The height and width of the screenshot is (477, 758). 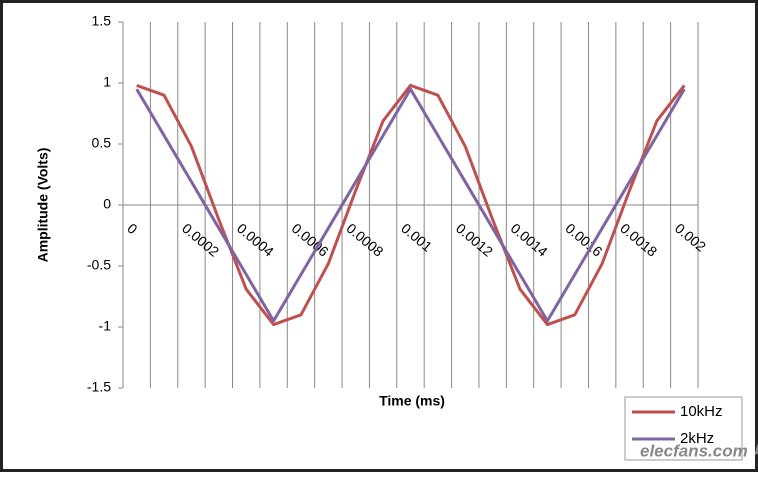 I want to click on y-tick-label: 1, so click(x=107, y=82).